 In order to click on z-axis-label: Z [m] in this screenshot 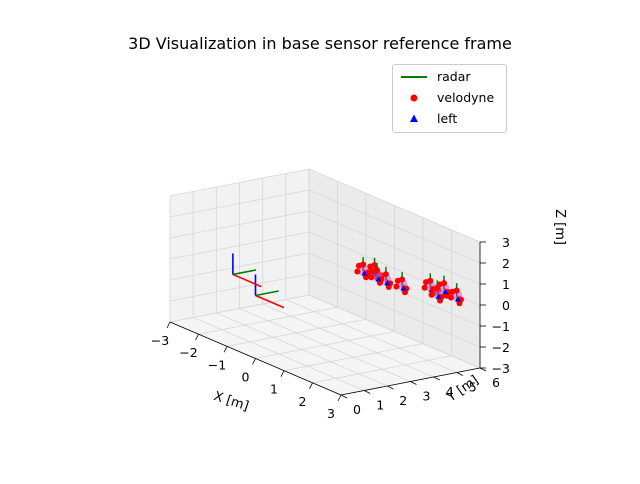, I will do `click(559, 227)`.